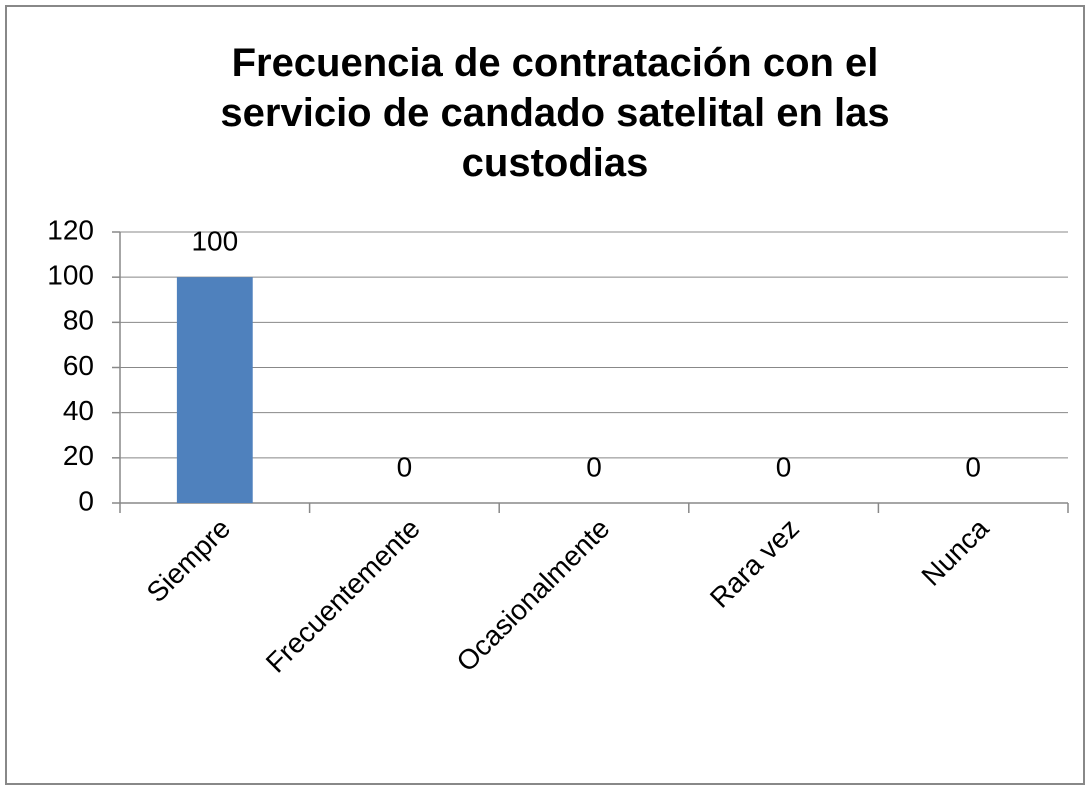 This screenshot has width=1092, height=785. I want to click on y-tick-label: 40, so click(78, 410).